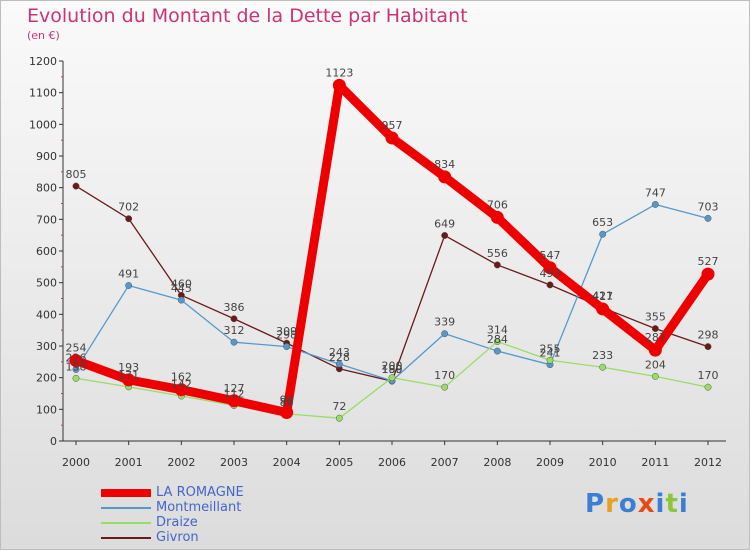 The width and height of the screenshot is (750, 550). What do you see at coordinates (550, 462) in the screenshot?
I see `x-tick-label: 2009` at bounding box center [550, 462].